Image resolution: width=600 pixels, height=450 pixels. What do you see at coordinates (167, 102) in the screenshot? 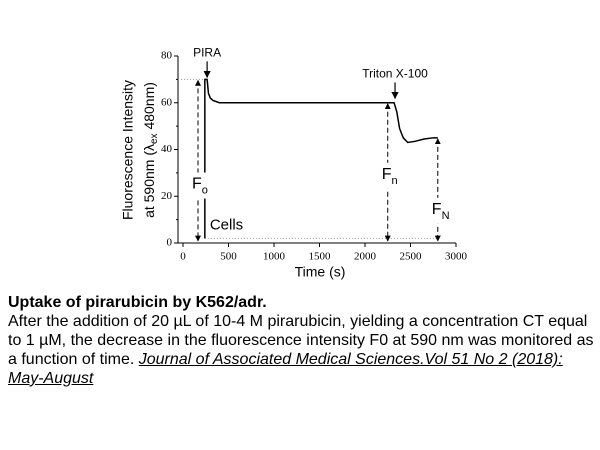
I see `y-tick-label: 60` at bounding box center [167, 102].